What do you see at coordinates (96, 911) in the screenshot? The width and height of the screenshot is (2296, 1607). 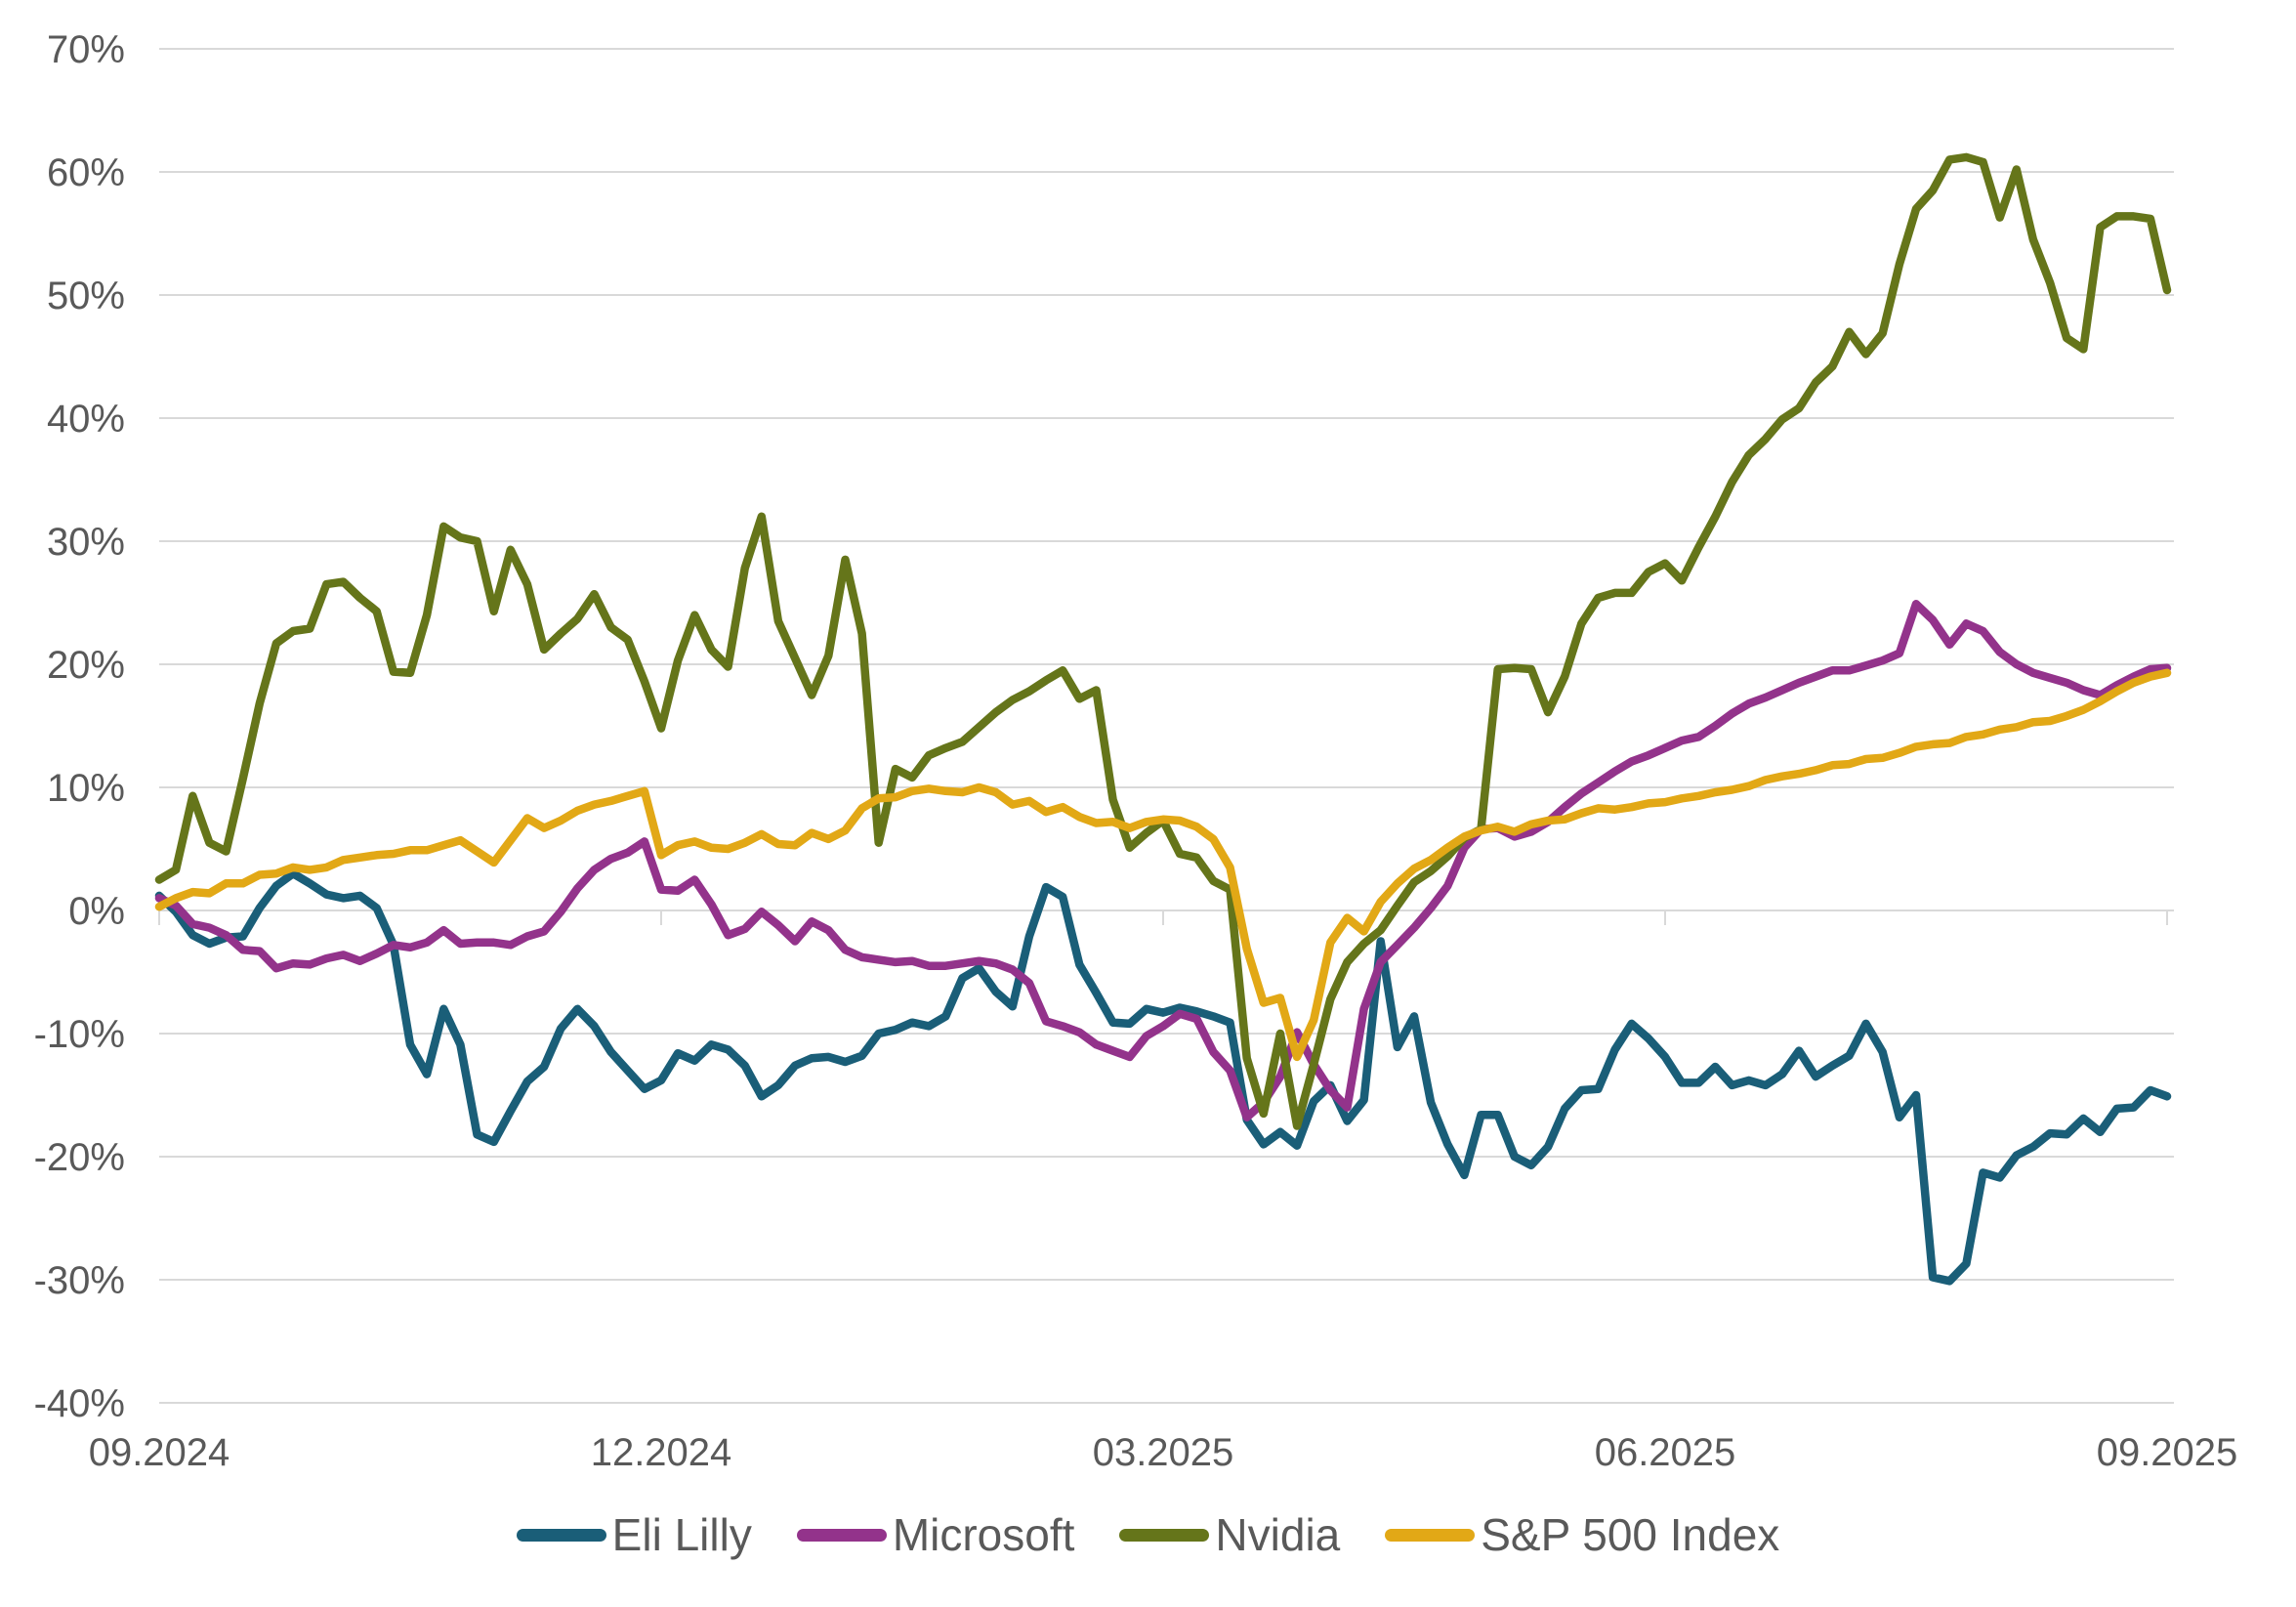 I see `y-axis-label: 0%` at bounding box center [96, 911].